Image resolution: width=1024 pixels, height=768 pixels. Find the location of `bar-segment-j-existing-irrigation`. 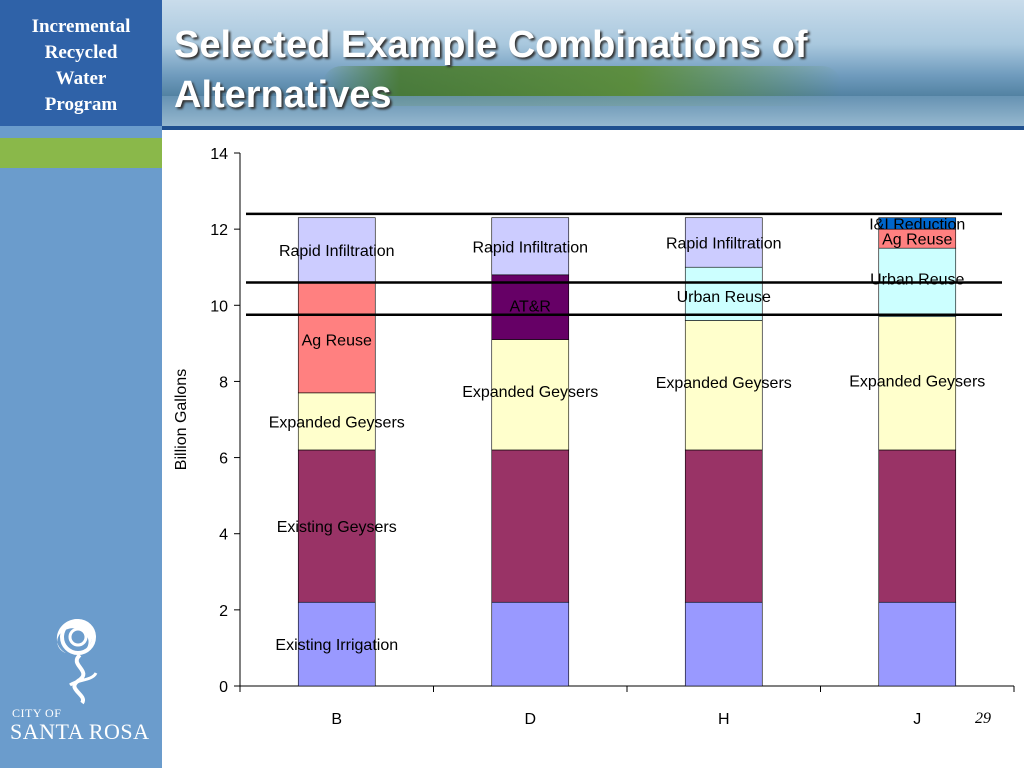

bar-segment-j-existing-irrigation is located at coordinates (917, 644).